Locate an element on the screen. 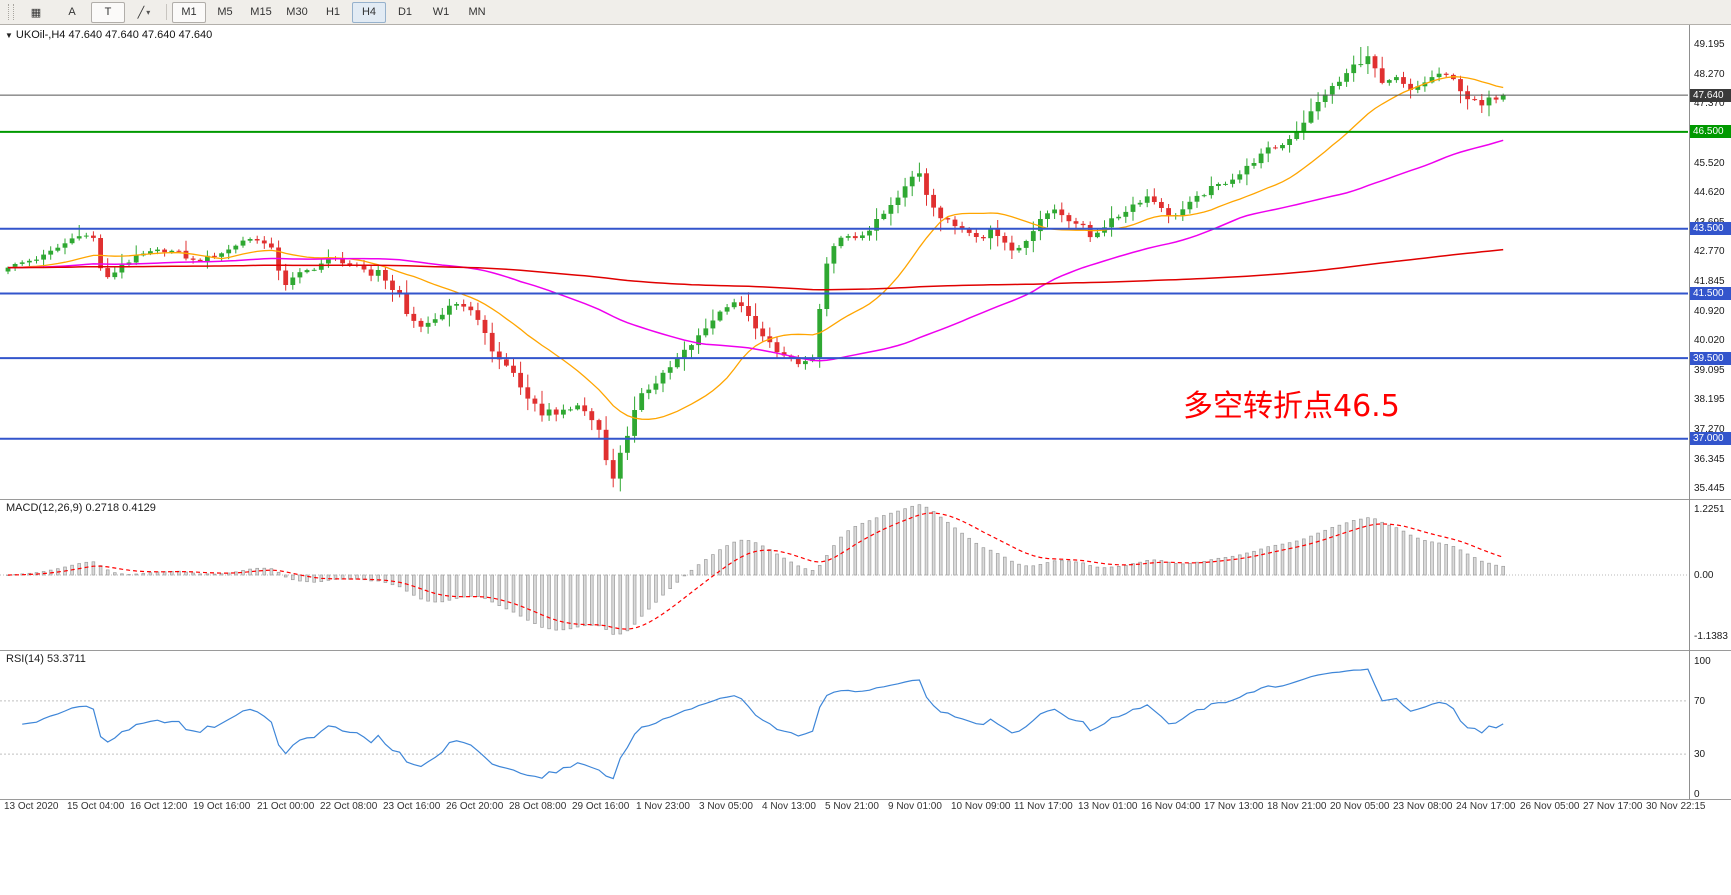 The image size is (1731, 895). price-badge-43-500: 43.500 is located at coordinates (1710, 228).